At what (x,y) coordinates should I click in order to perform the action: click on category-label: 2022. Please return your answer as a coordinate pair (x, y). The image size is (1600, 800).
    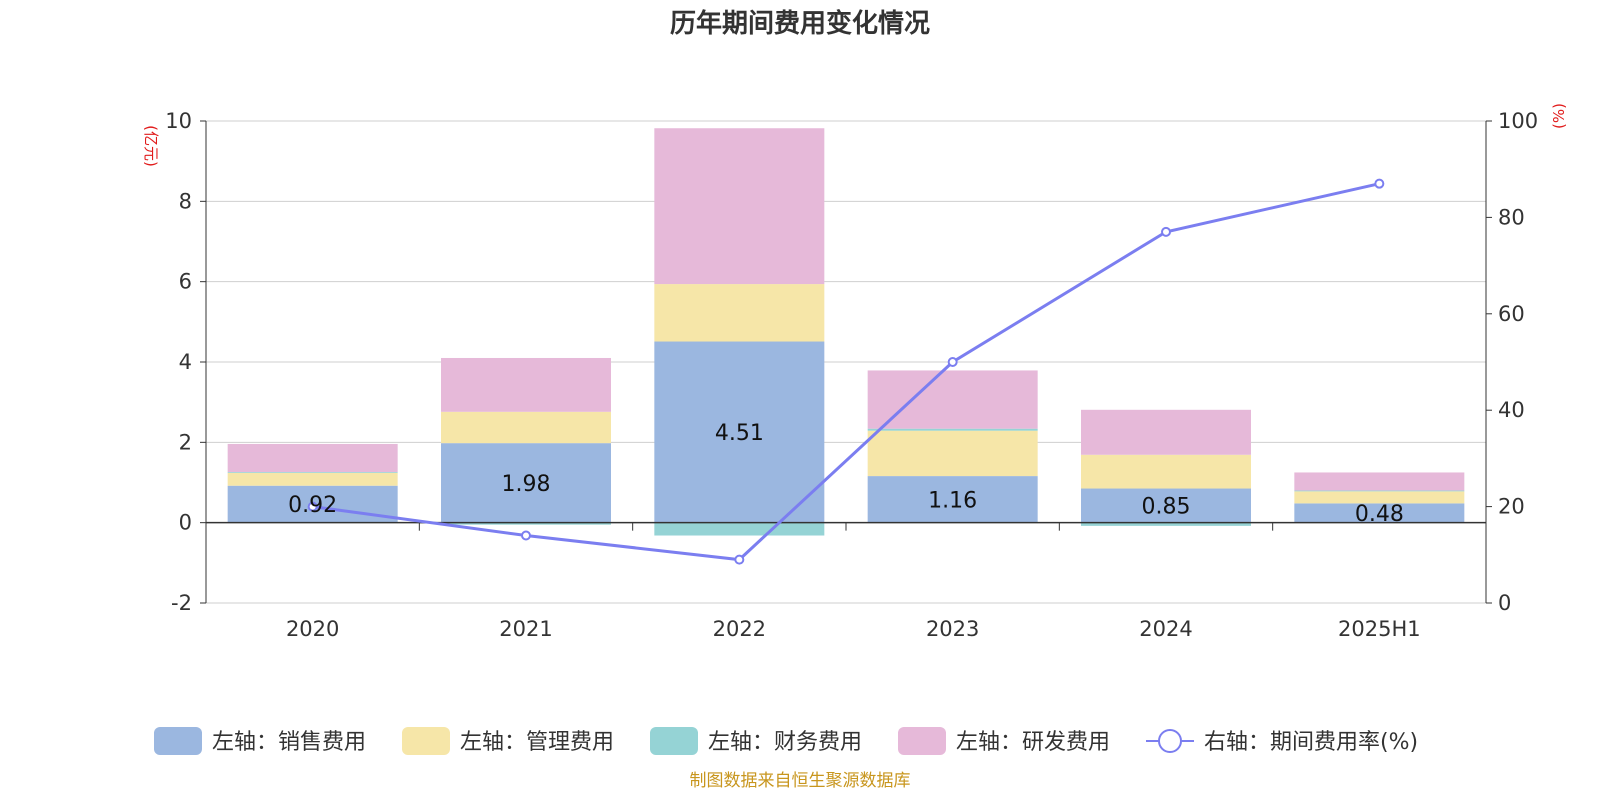
    Looking at the image, I should click on (739, 629).